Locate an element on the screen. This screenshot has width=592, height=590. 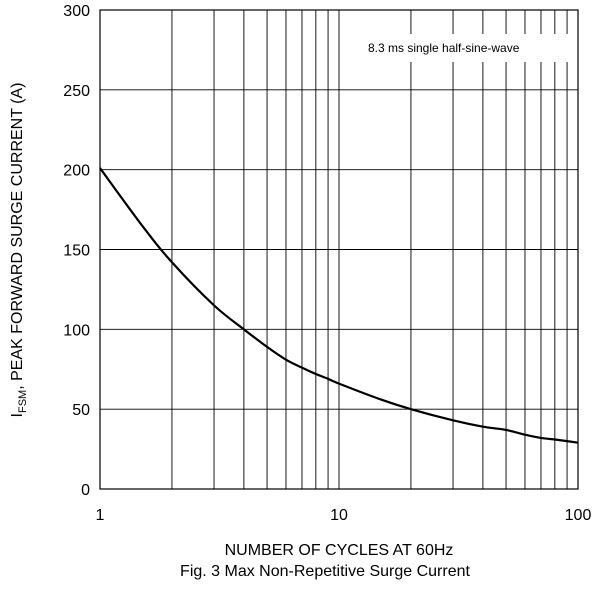
figure-caption: Fig. 3 Max Non-Repetitive Surge Current is located at coordinates (325, 571).